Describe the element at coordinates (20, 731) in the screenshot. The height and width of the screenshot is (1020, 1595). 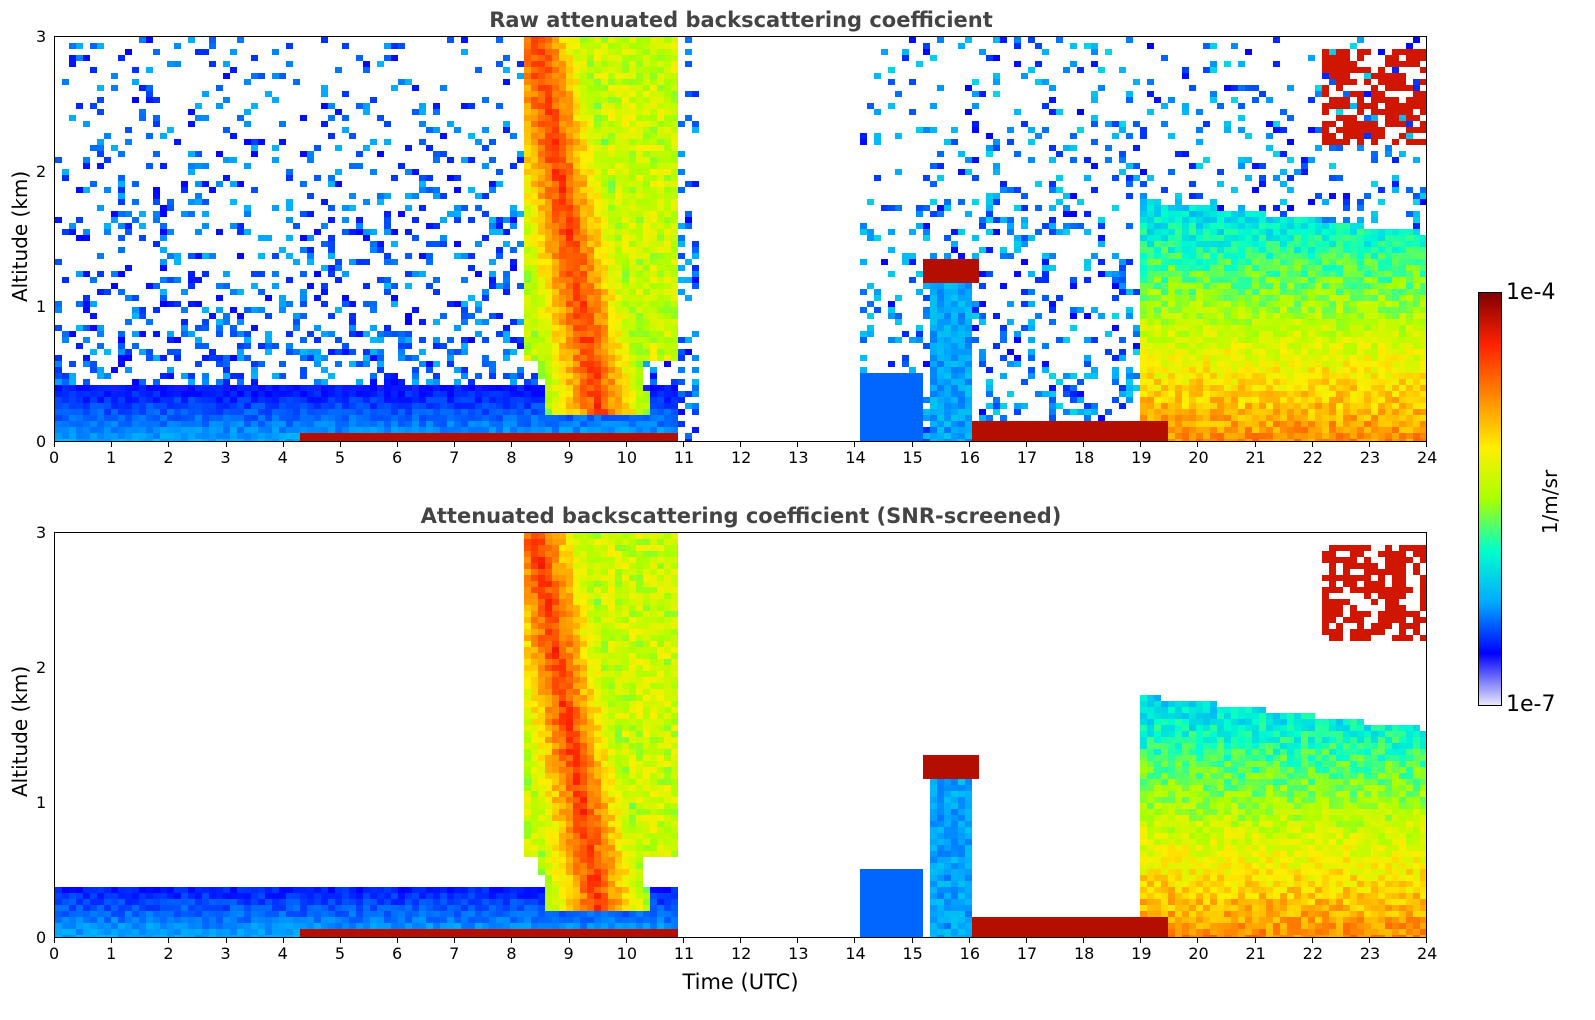
I see `bottom-y-axis-label: Altitude (km)` at that location.